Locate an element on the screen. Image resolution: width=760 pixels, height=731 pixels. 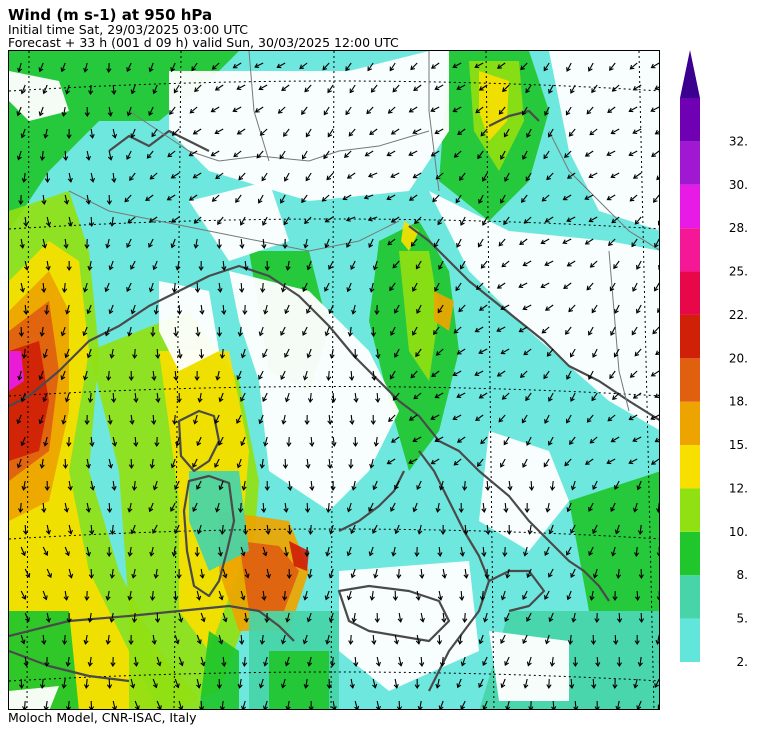
legend-cell is located at coordinates (690, 467).